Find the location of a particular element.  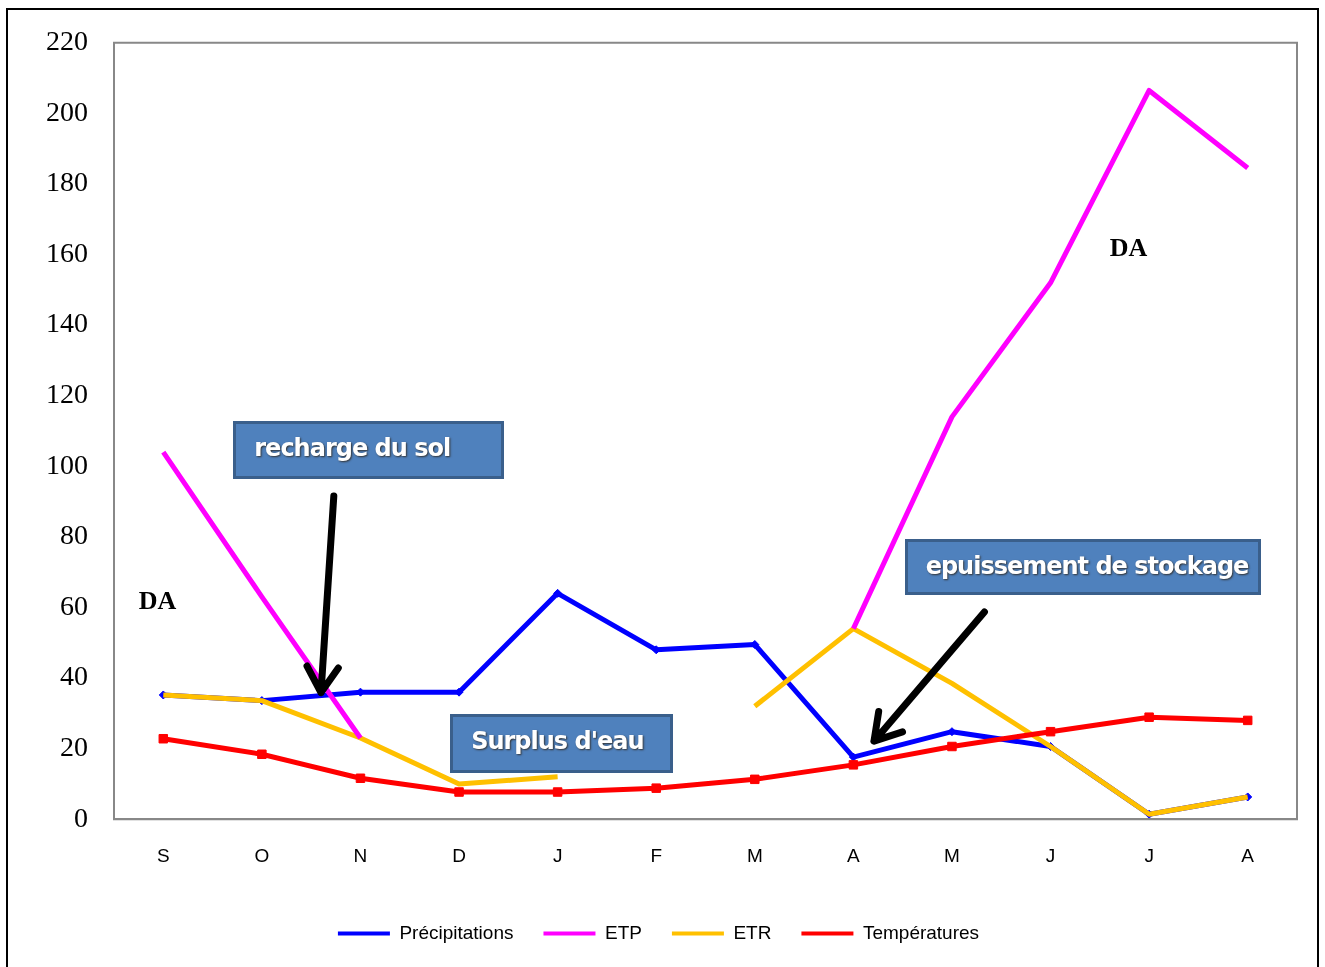

y-tick-label: 220 is located at coordinates (67, 41).